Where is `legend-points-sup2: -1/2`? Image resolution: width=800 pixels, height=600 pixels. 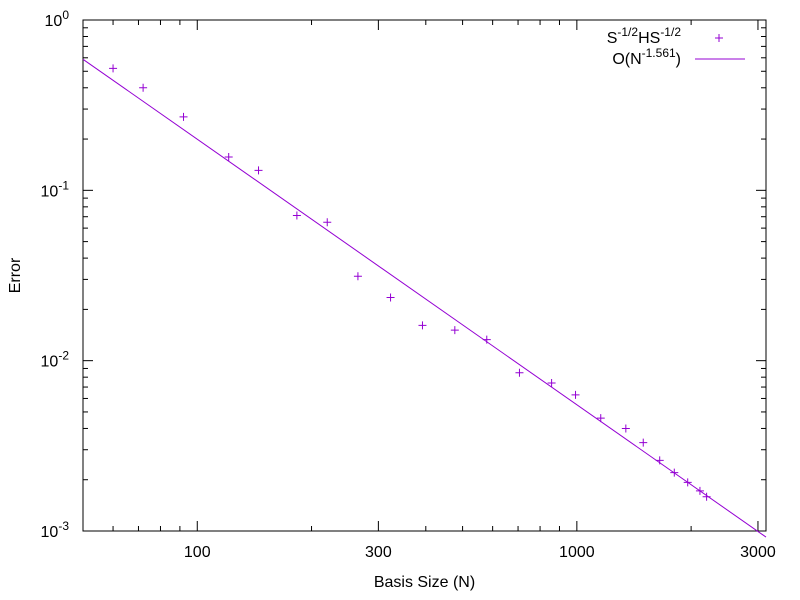 legend-points-sup2: -1/2 is located at coordinates (670, 32).